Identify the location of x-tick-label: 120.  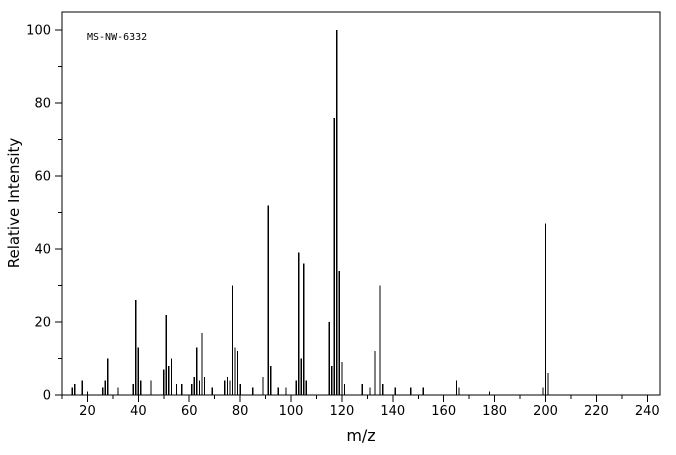
(342, 411).